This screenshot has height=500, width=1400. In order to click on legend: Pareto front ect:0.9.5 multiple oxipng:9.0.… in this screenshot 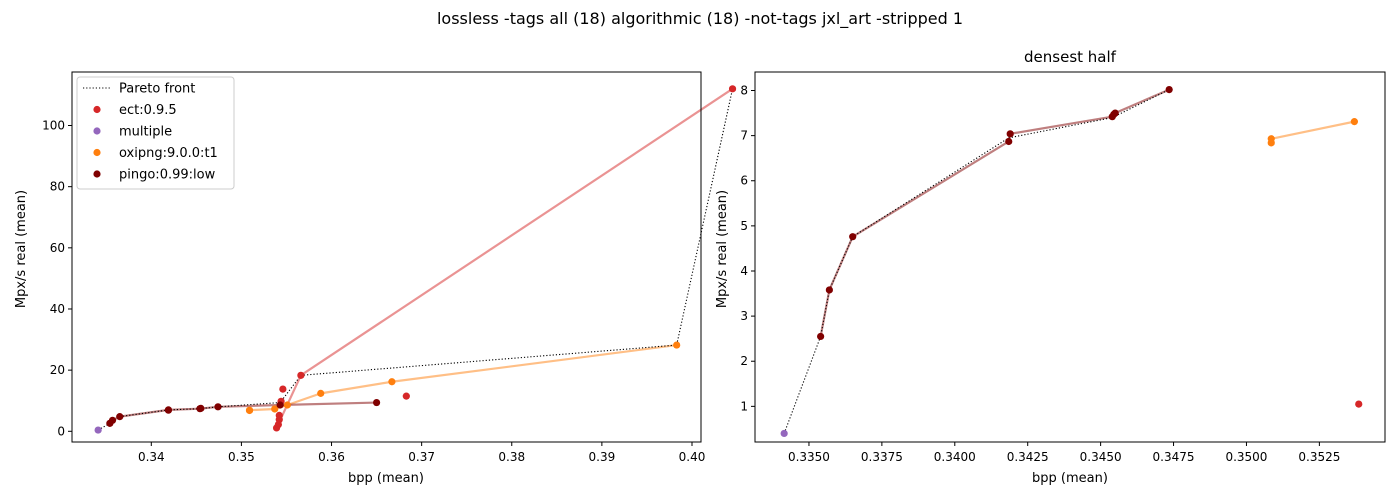, I will do `click(155, 133)`.